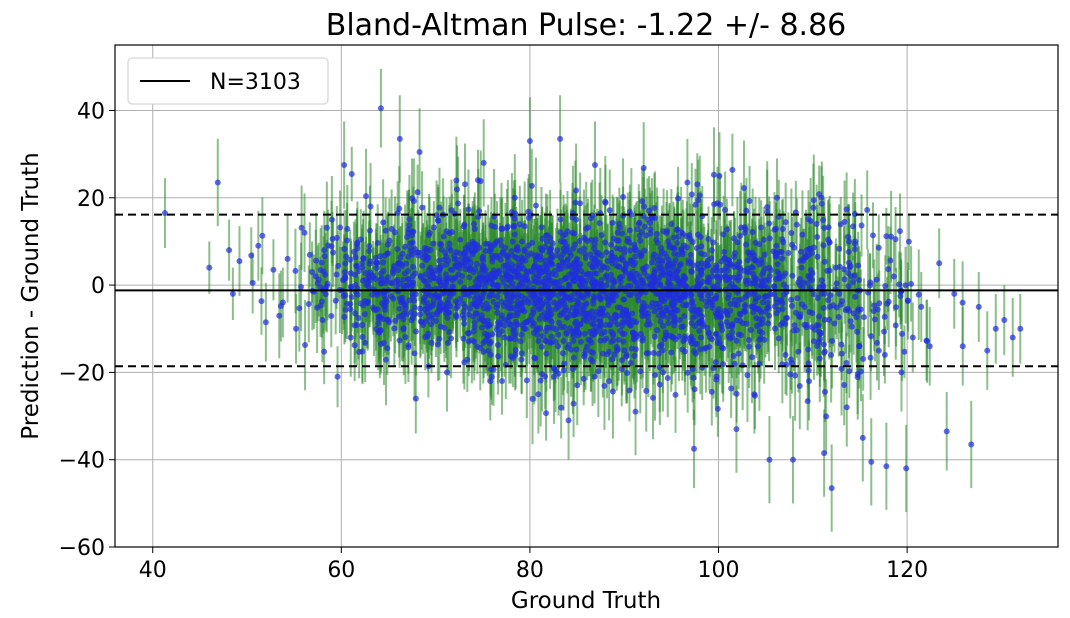  I want to click on data-point-1900, so click(674, 253).